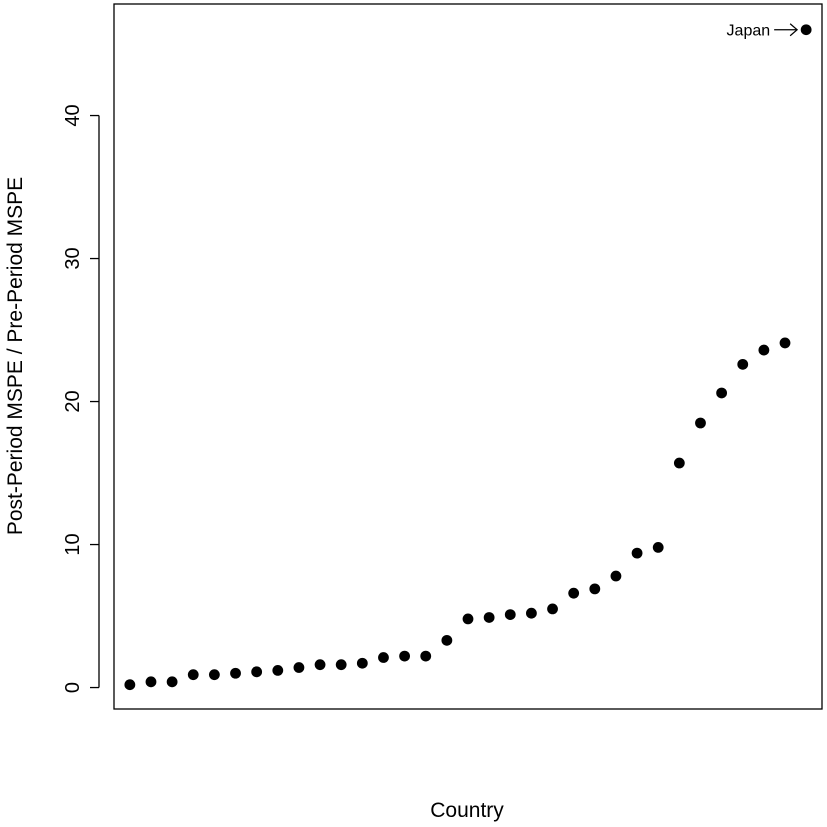 Image resolution: width=827 pixels, height=827 pixels. I want to click on annotation-label: Japan, so click(749, 31).